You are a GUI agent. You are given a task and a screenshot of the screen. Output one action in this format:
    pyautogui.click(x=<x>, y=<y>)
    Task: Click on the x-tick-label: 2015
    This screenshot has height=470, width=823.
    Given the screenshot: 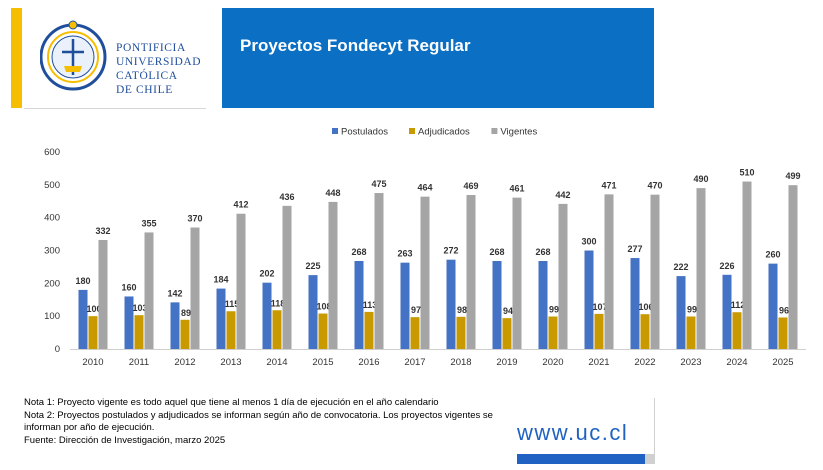 What is the action you would take?
    pyautogui.click(x=322, y=362)
    